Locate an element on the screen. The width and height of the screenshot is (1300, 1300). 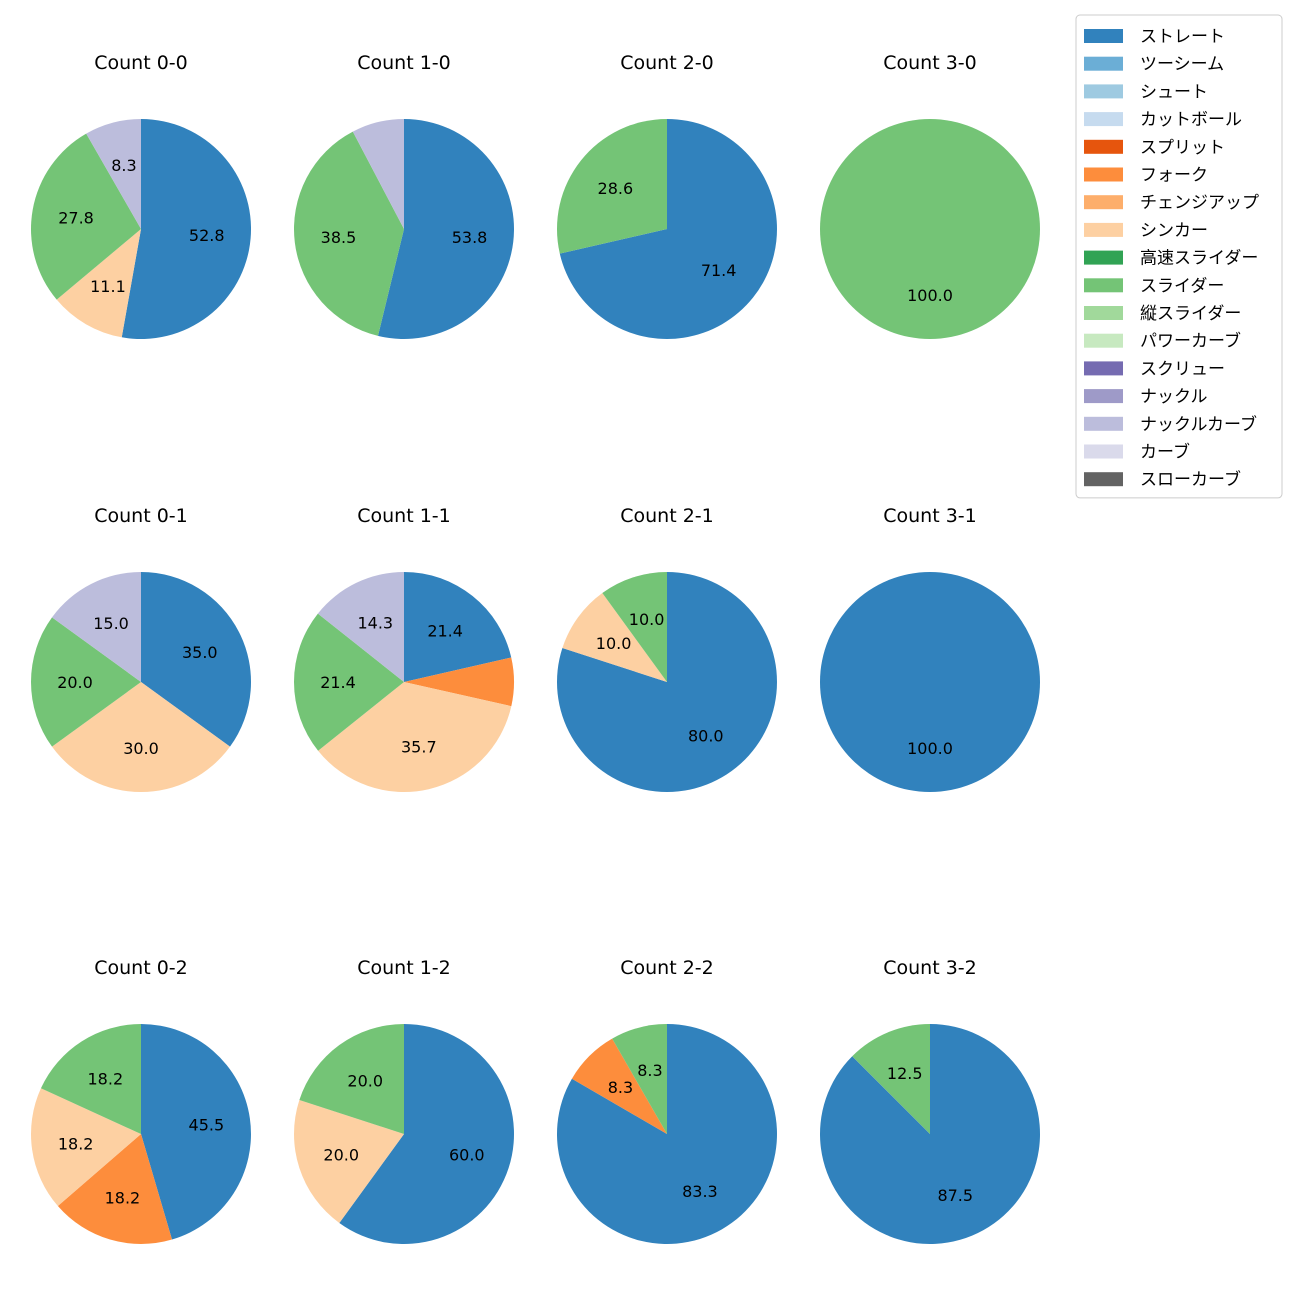
legend-label: シンカー is located at coordinates (1174, 231).